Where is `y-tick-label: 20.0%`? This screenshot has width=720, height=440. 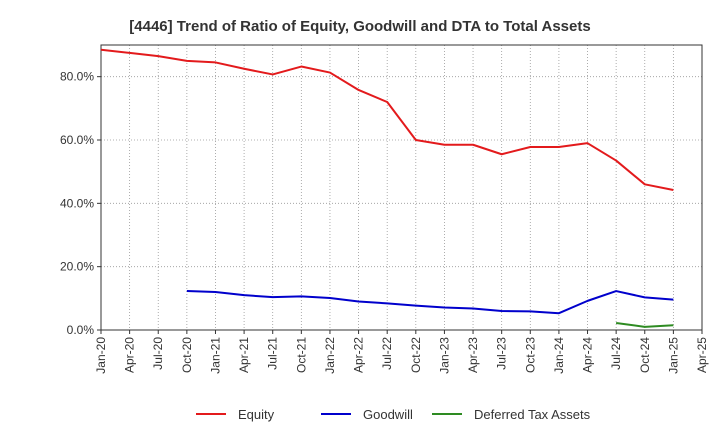 y-tick-label: 20.0% is located at coordinates (77, 267).